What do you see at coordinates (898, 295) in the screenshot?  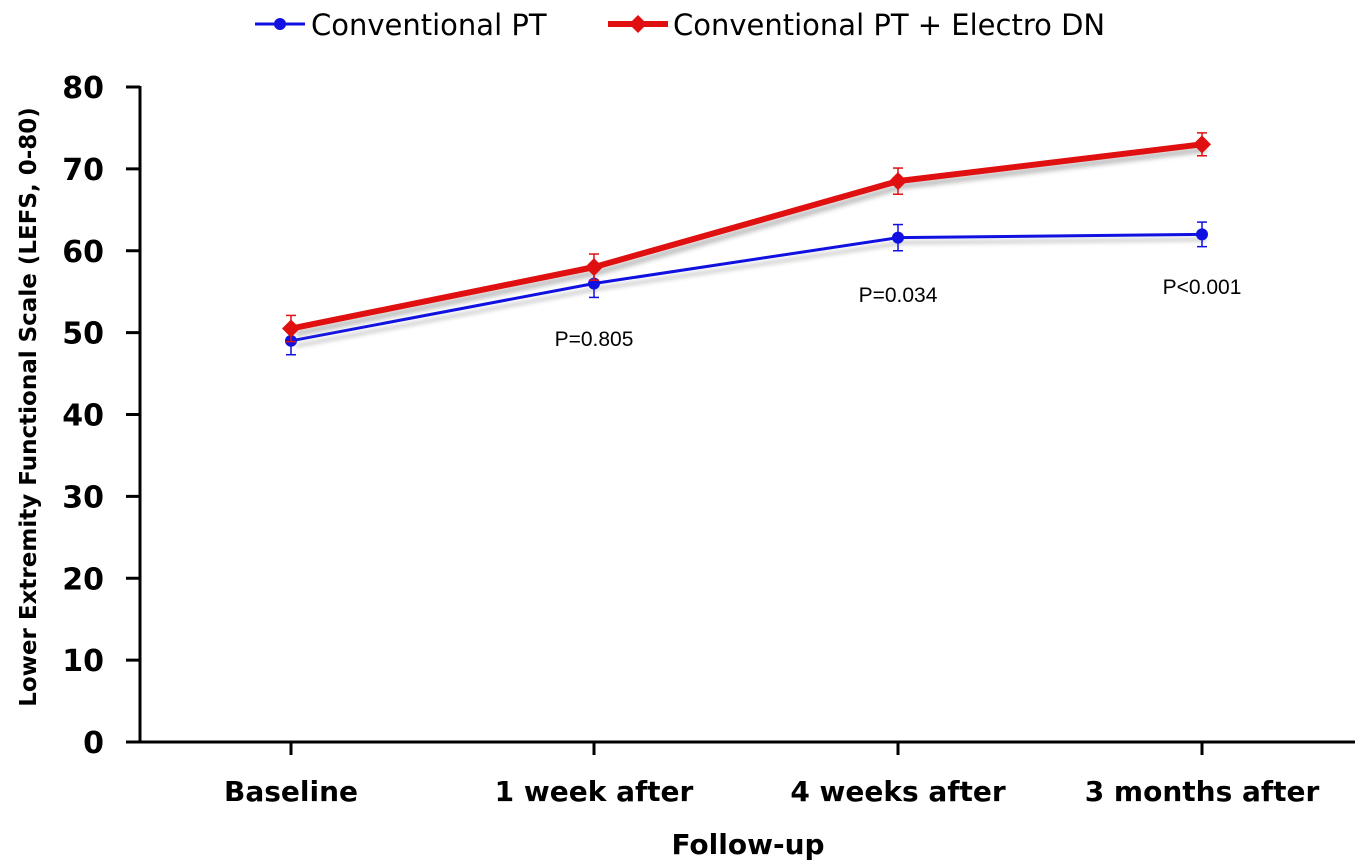 I see `p-value-annotation: P=0.034` at bounding box center [898, 295].